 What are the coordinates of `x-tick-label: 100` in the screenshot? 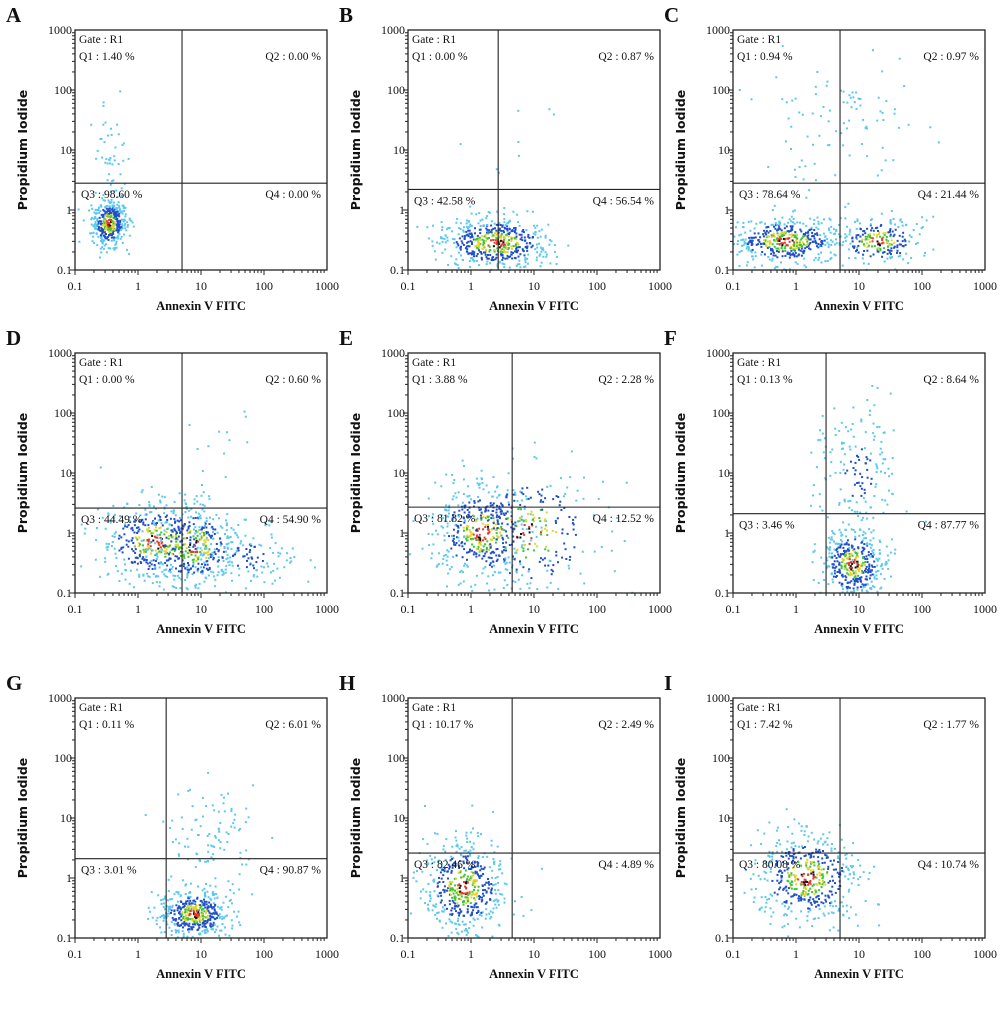 It's located at (597, 609).